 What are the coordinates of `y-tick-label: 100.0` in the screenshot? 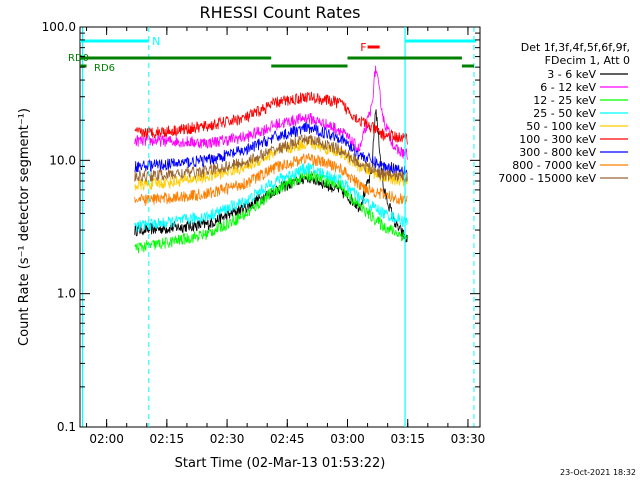 It's located at (59, 27).